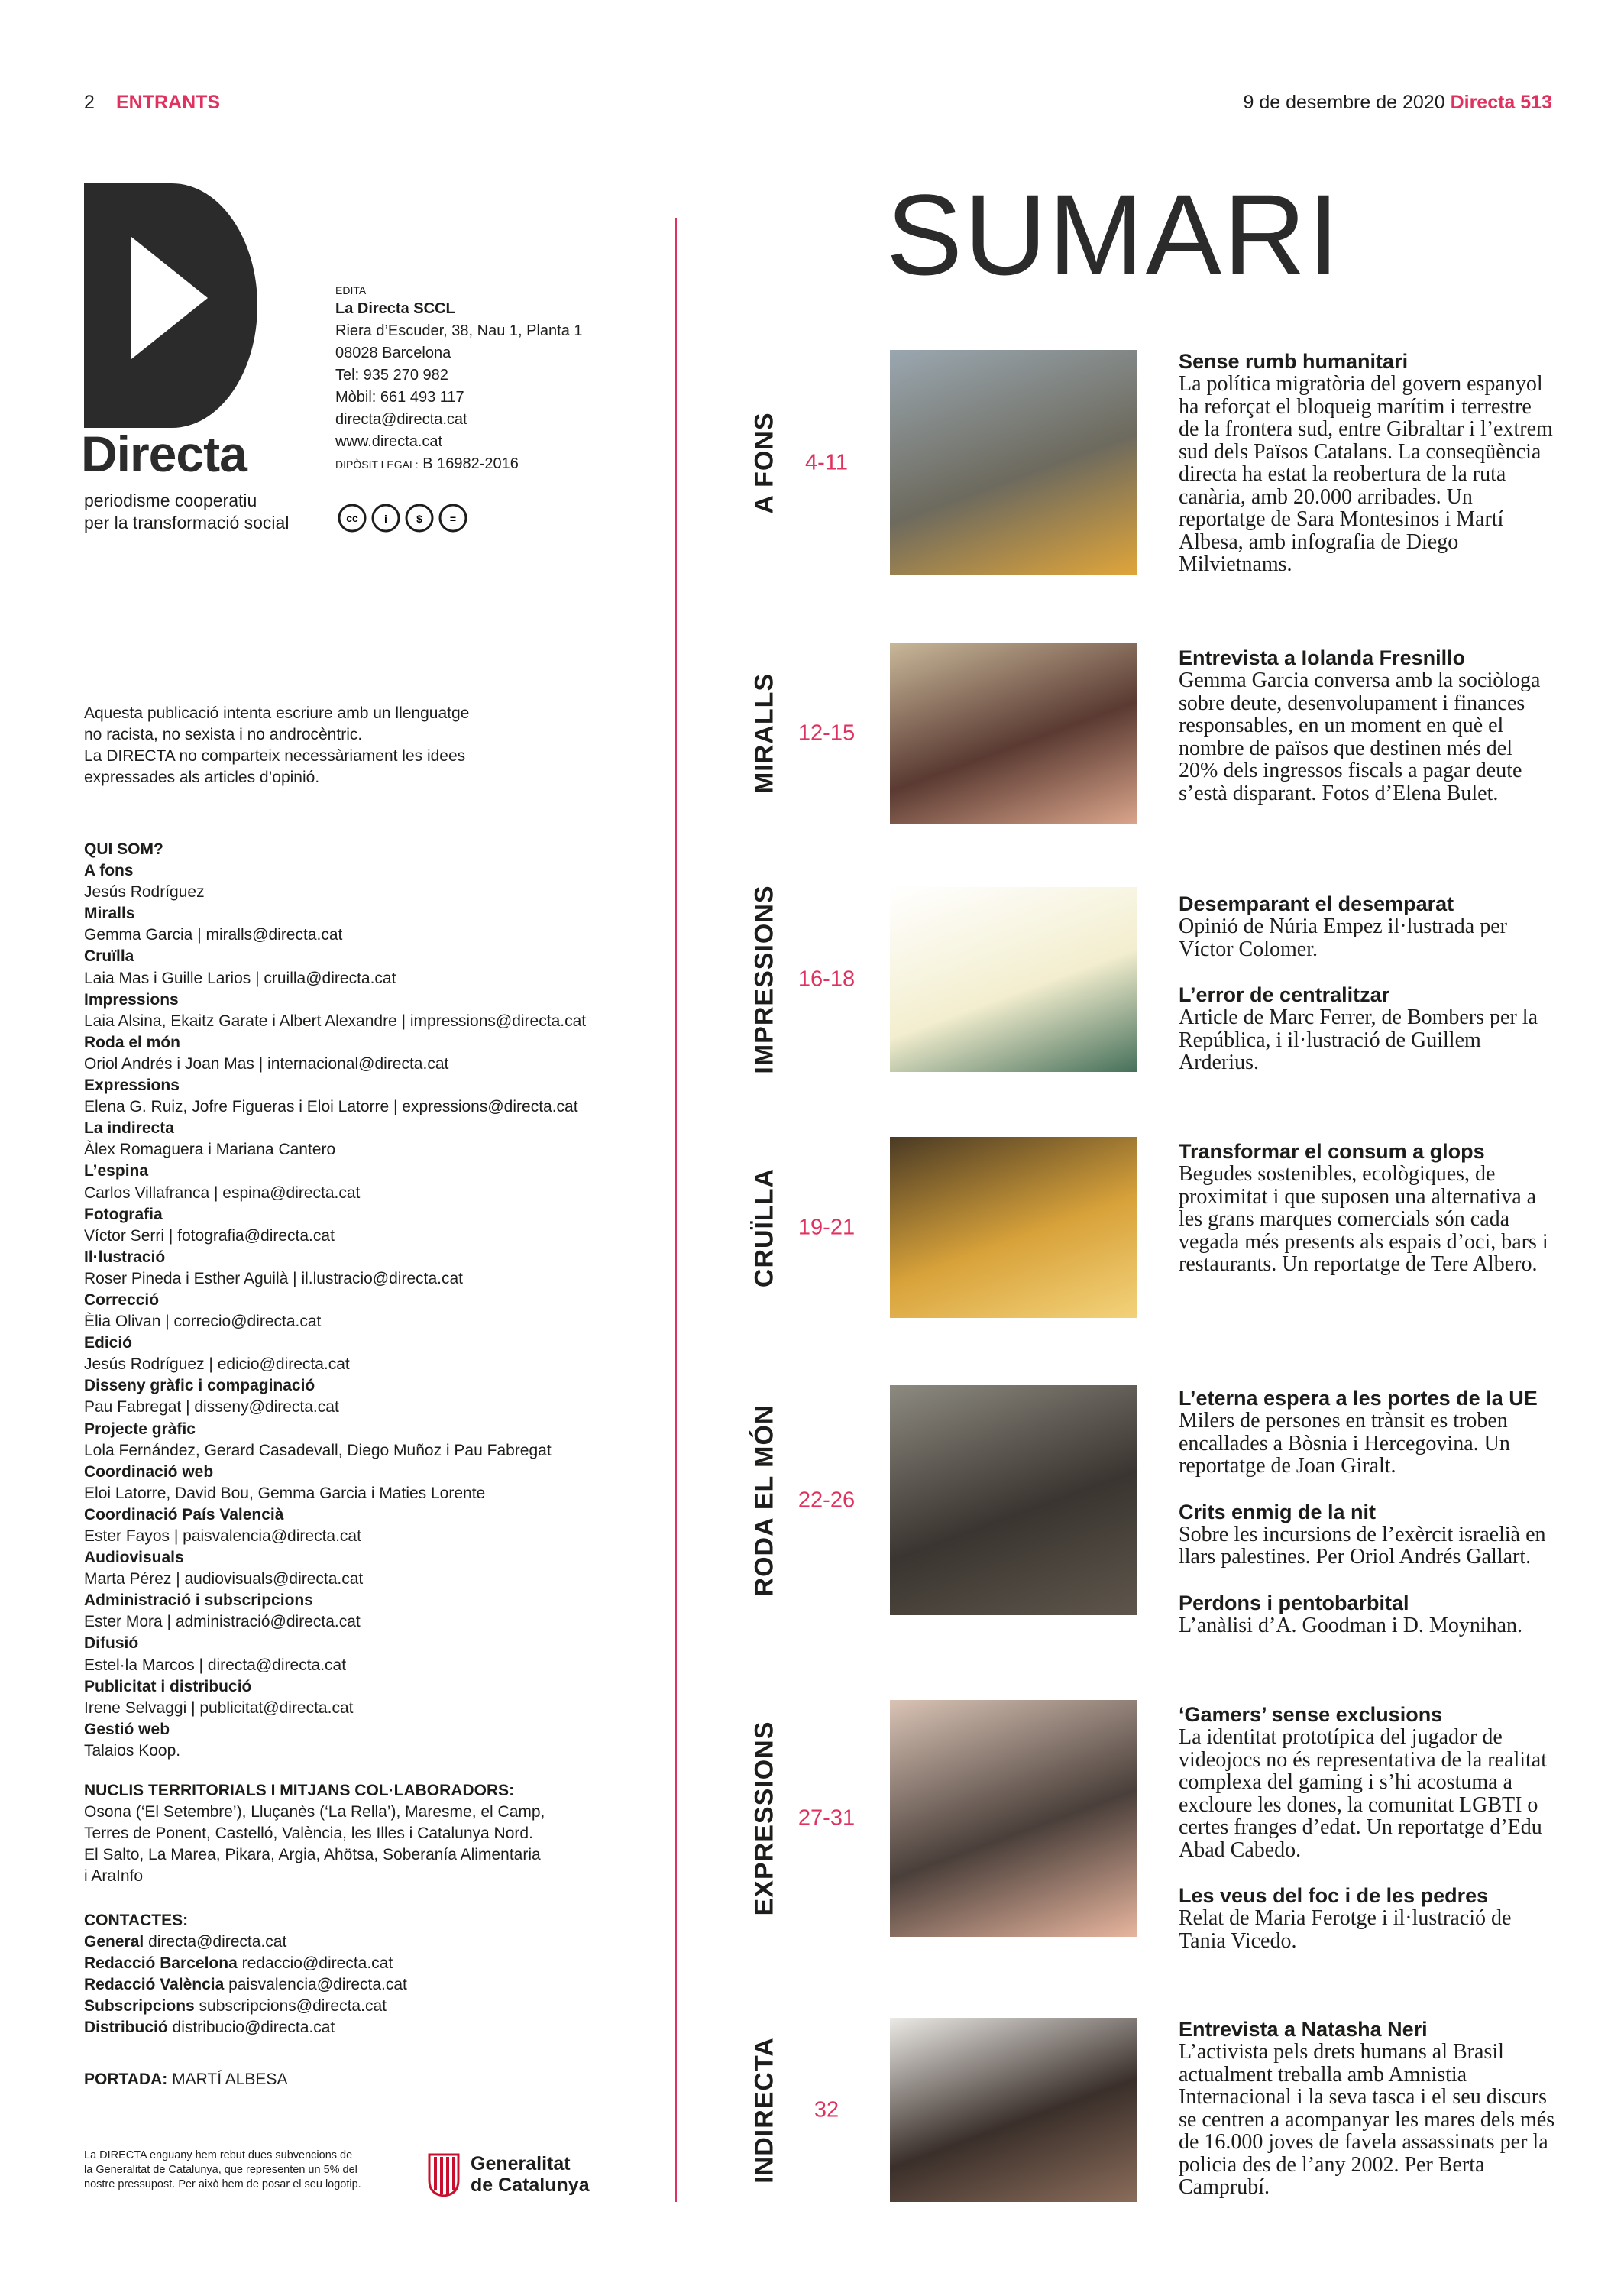 The image size is (1624, 2286). I want to click on sumari-title: SUMARI, so click(1113, 234).